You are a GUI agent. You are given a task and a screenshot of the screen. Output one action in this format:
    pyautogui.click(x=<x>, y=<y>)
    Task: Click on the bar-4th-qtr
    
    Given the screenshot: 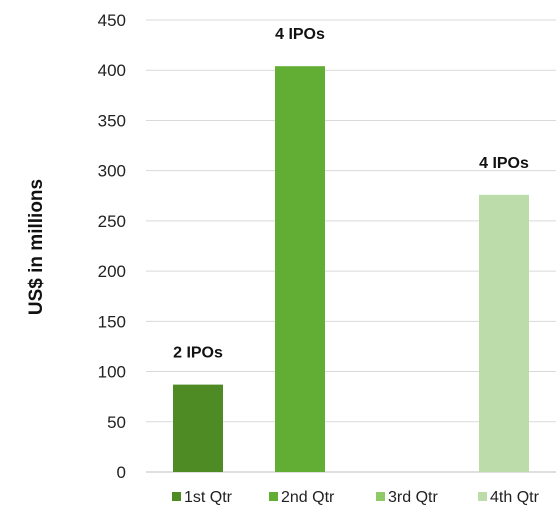 What is the action you would take?
    pyautogui.click(x=504, y=333)
    